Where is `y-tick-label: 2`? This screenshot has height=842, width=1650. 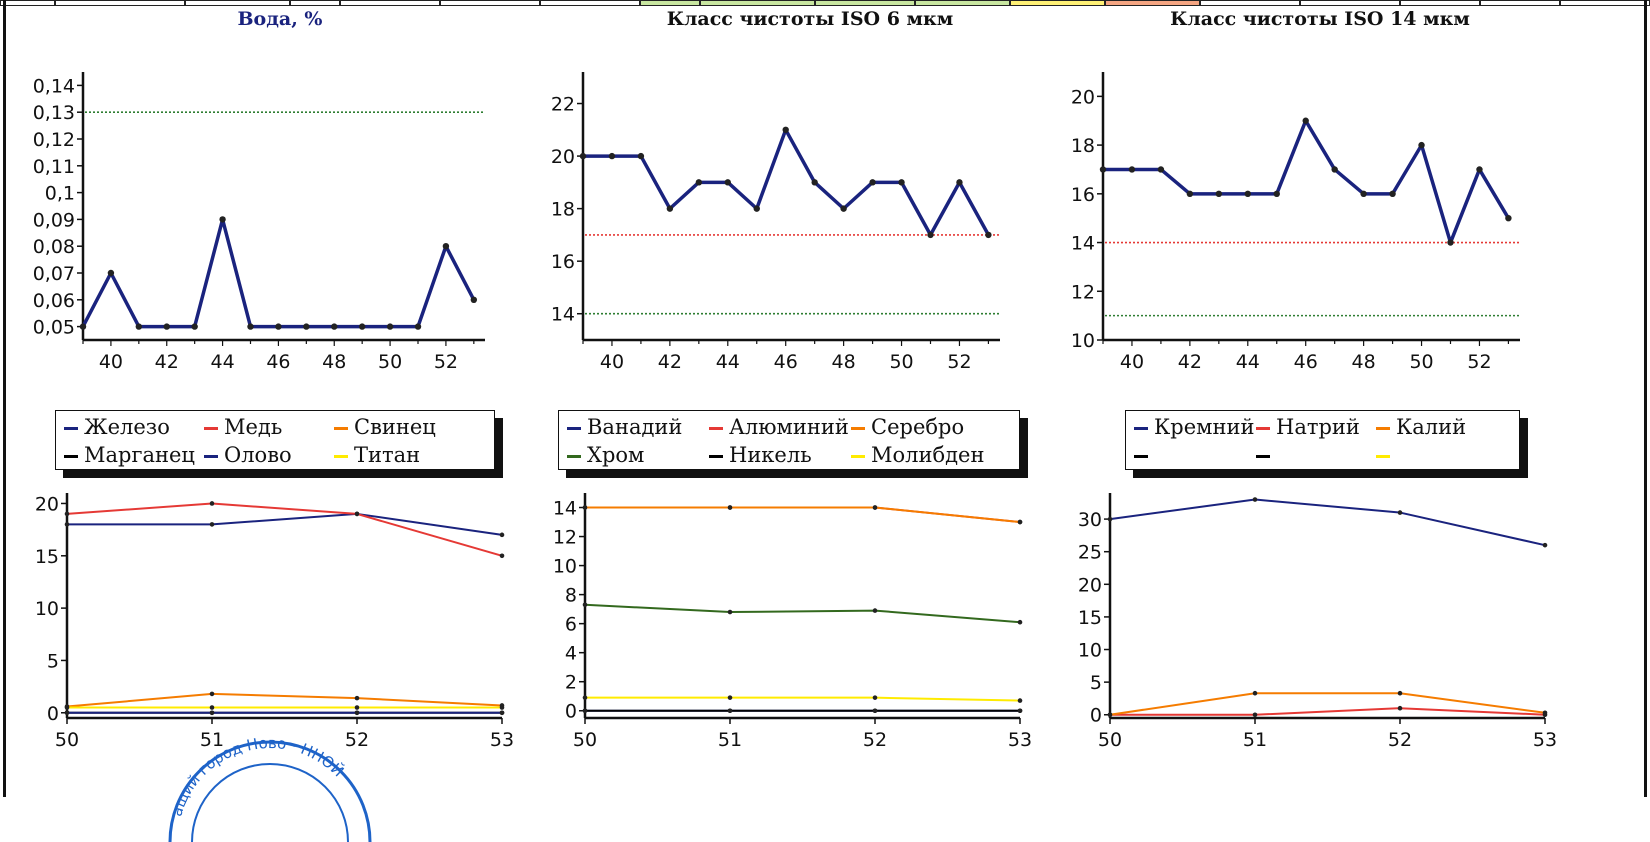 y-tick-label: 2 is located at coordinates (571, 683).